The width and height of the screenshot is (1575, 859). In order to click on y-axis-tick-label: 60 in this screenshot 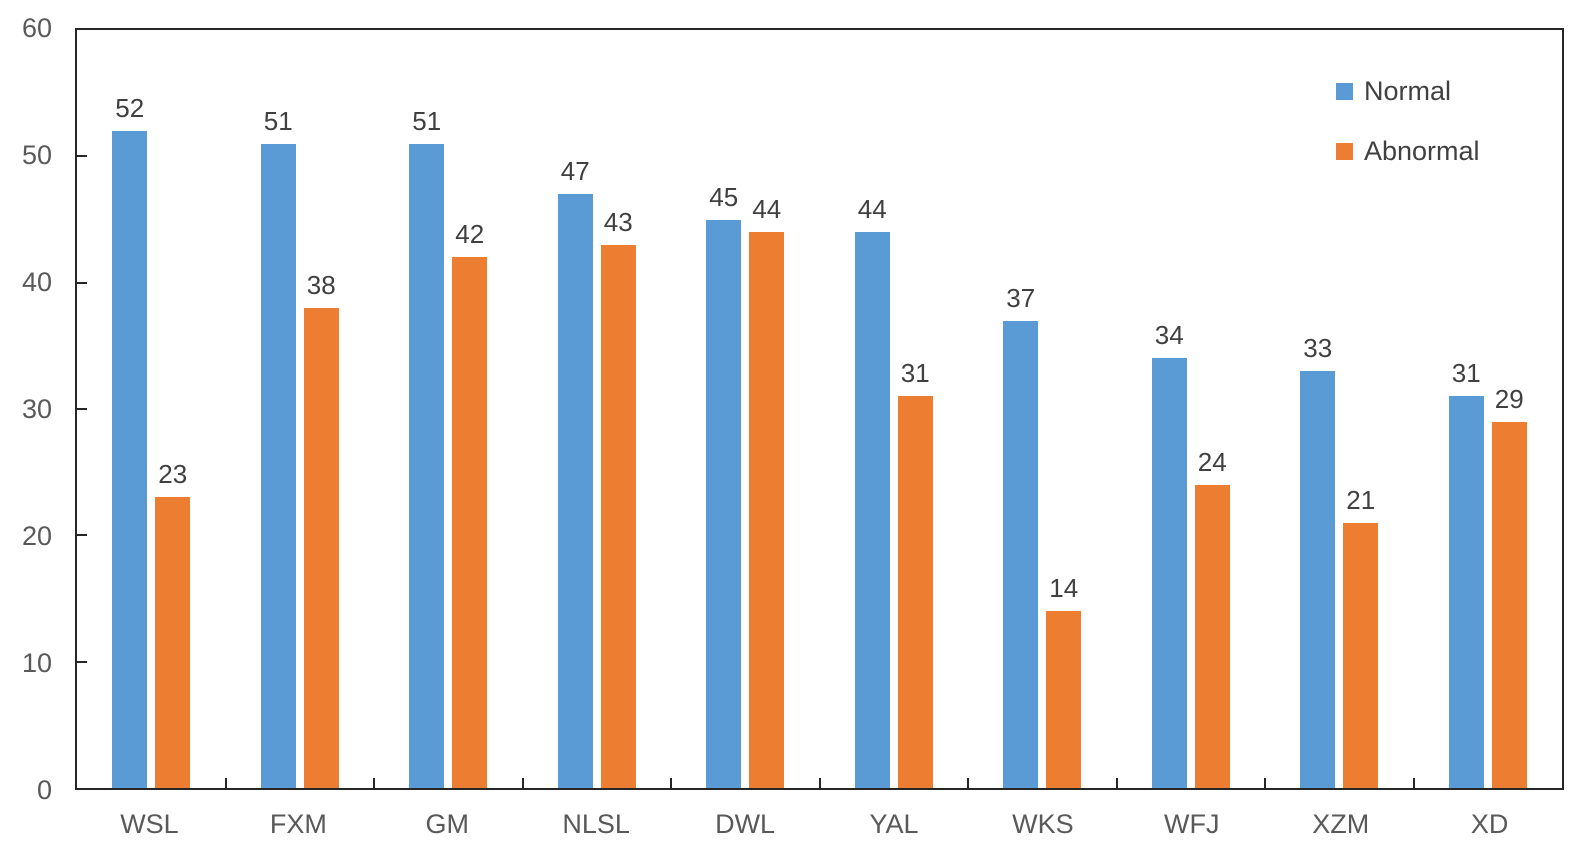, I will do `click(36, 28)`.